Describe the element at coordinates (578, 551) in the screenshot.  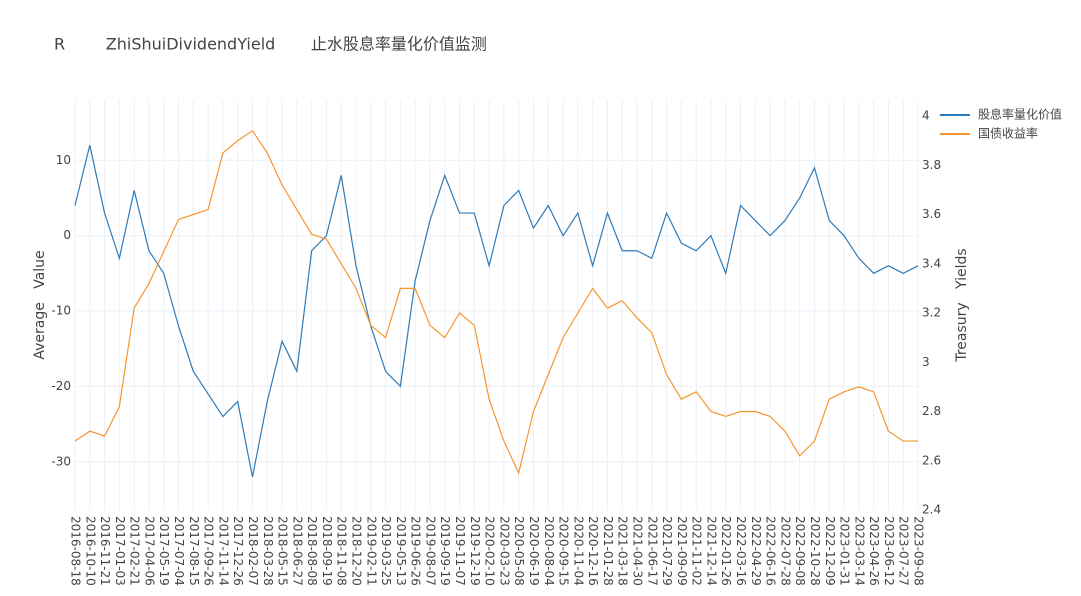
I see `x-tick-label: 2020-11-04` at that location.